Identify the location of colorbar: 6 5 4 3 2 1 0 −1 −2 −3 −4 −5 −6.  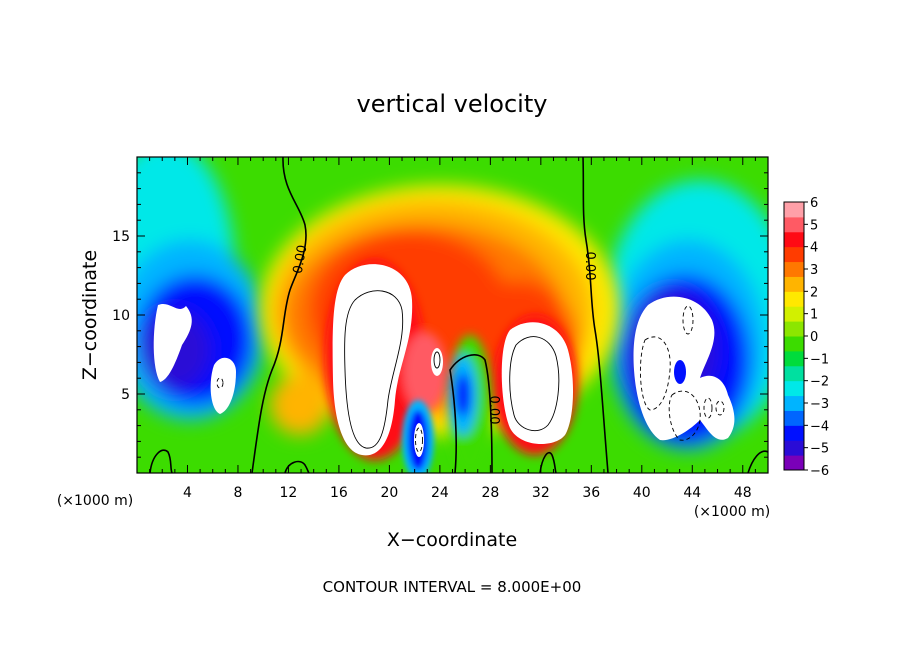
(806, 337).